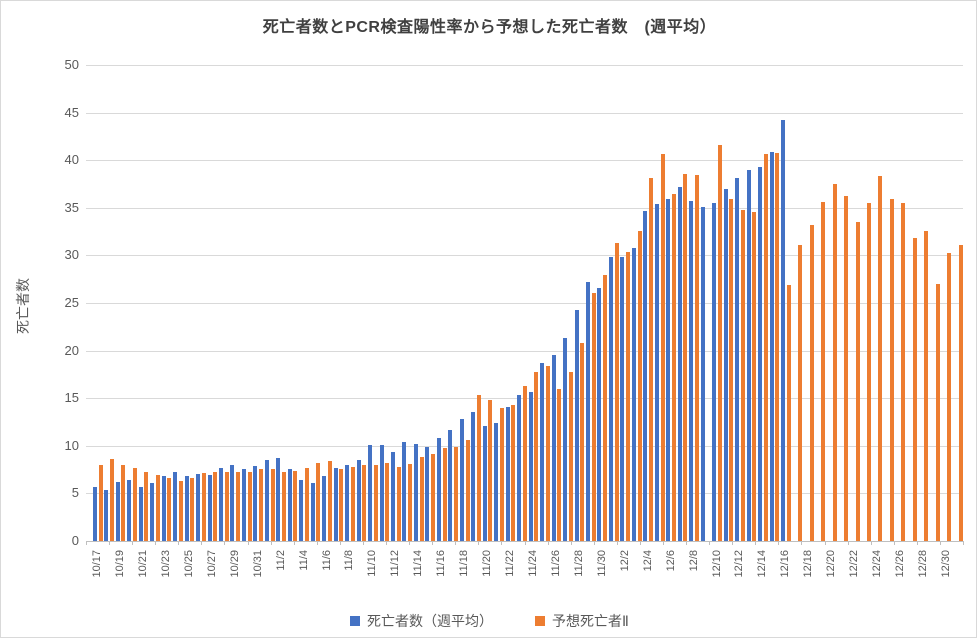  What do you see at coordinates (71, 64) in the screenshot?
I see `y-tick-label-50: 50` at bounding box center [71, 64].